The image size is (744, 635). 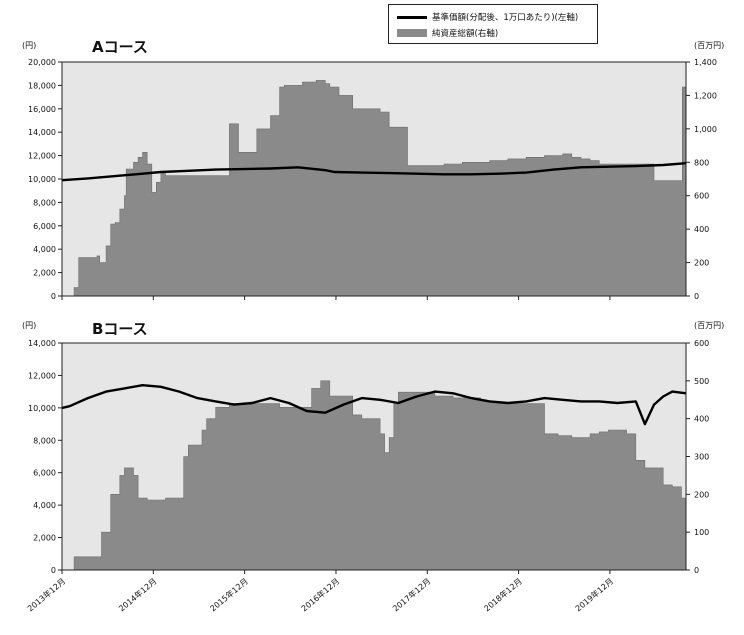 What do you see at coordinates (120, 329) in the screenshot?
I see `chart-b-title: Bコース` at bounding box center [120, 329].